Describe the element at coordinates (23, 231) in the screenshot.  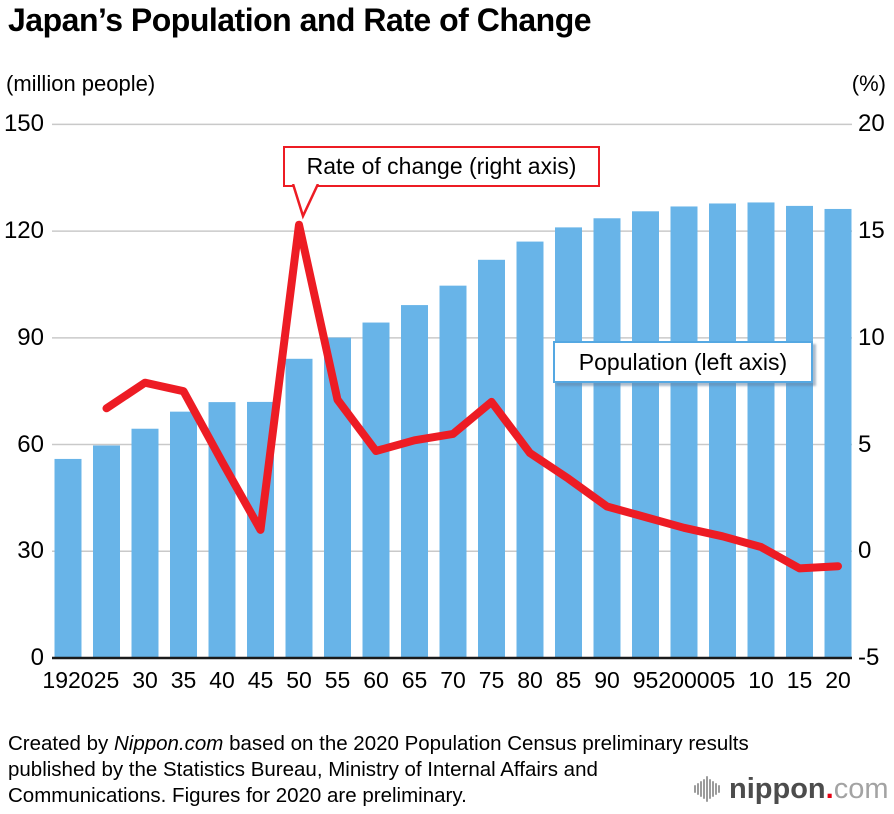
I see `left-tick-120: 120` at that location.